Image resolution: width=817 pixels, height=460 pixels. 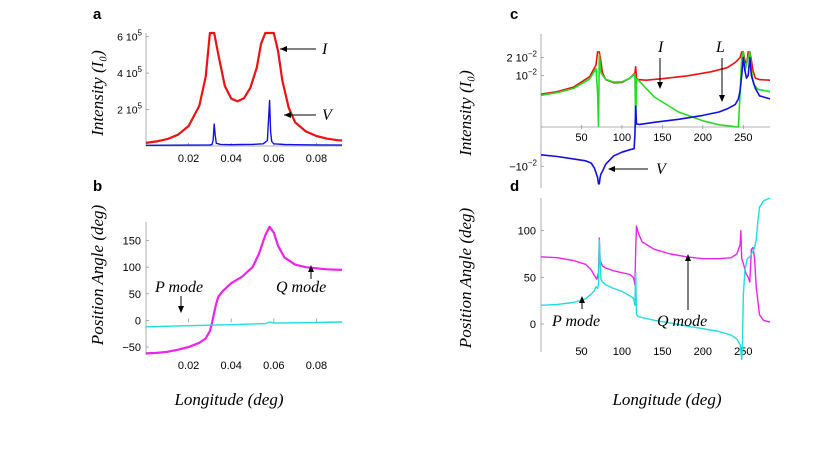 I want to click on panel-c-y-tick-label: −10−2, so click(x=523, y=165).